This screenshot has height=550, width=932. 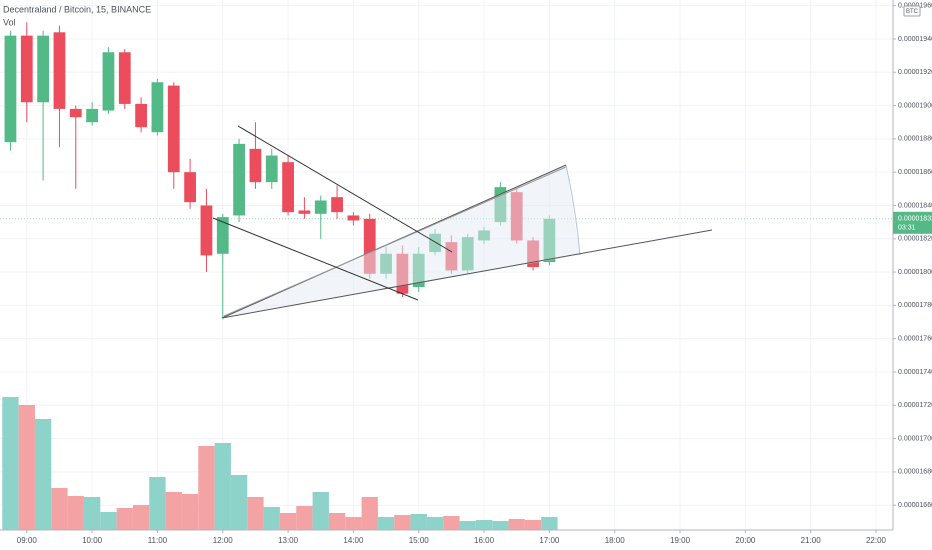 What do you see at coordinates (915, 438) in the screenshot?
I see `y-tick-label: 0.00001700` at bounding box center [915, 438].